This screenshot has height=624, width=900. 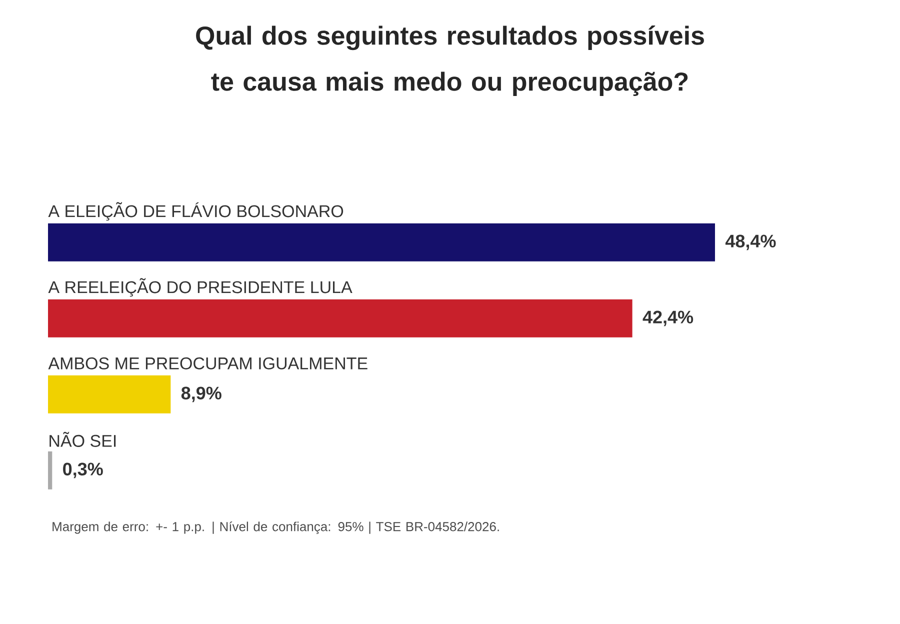 What do you see at coordinates (196, 211) in the screenshot?
I see `y-tick-label: A ELEIÇÃO DE FLÁVIO BOLSONARO` at bounding box center [196, 211].